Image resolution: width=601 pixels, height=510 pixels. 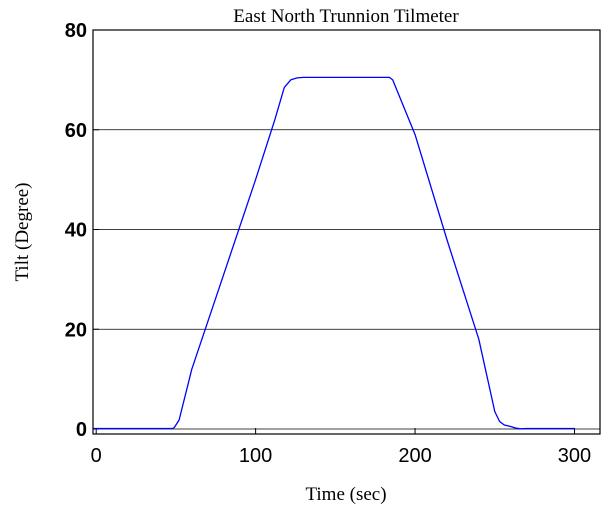 I want to click on x-tick-label: 0, so click(x=96, y=456).